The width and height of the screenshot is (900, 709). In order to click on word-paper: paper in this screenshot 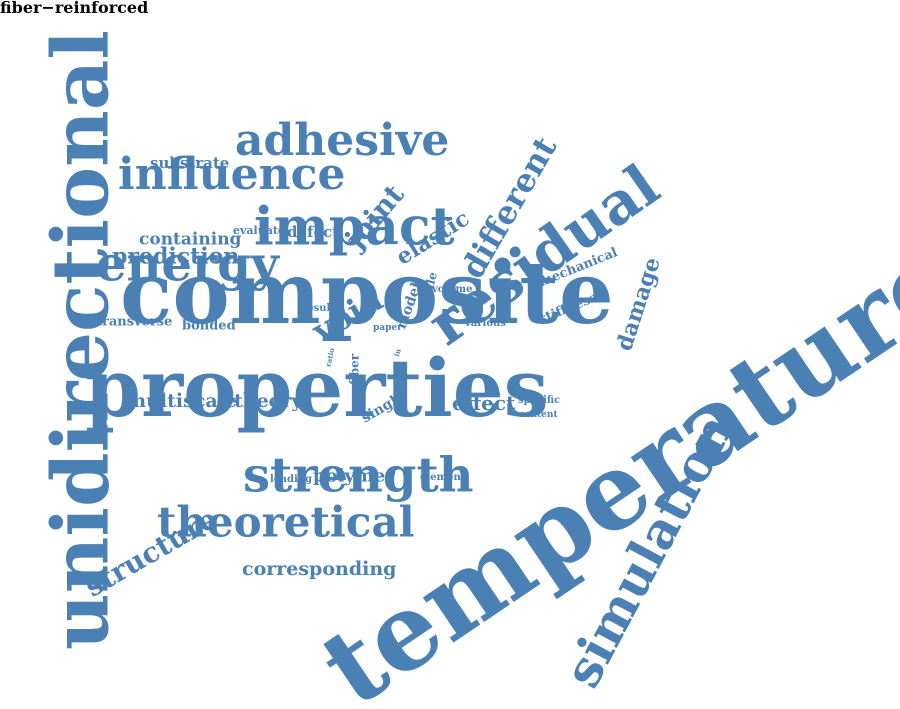, I will do `click(387, 327)`.